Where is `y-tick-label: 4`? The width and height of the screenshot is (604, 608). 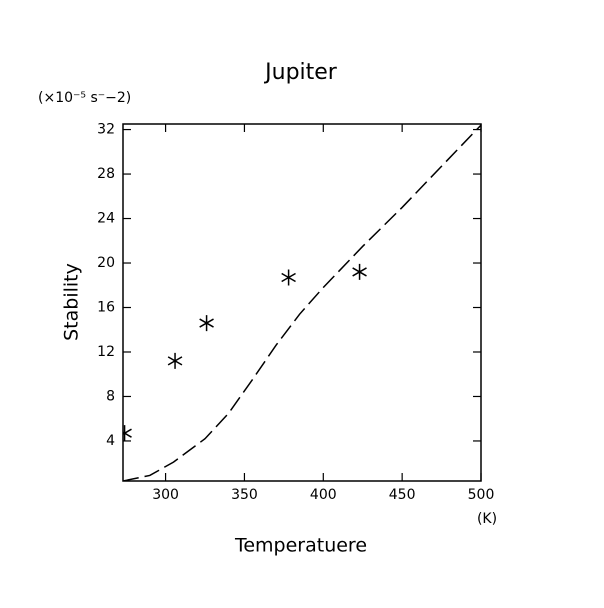 y-tick-label: 4 is located at coordinates (110, 441).